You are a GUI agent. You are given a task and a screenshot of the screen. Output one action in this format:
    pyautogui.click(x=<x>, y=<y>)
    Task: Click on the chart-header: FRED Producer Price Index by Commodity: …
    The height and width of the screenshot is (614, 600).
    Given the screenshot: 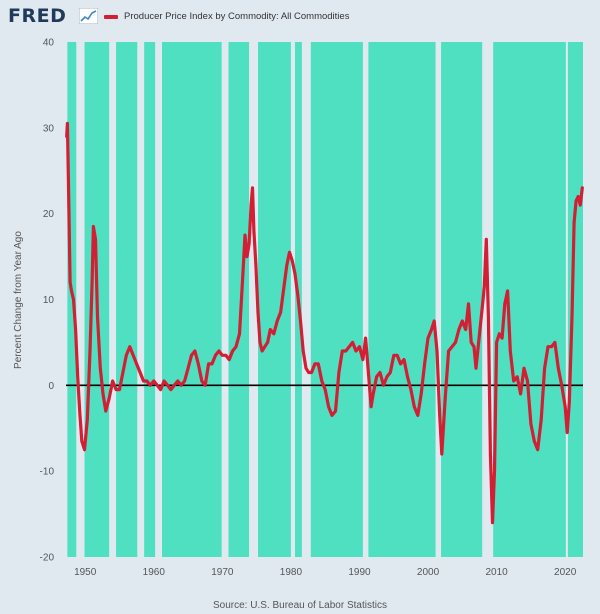 What is the action you would take?
    pyautogui.click(x=300, y=17)
    